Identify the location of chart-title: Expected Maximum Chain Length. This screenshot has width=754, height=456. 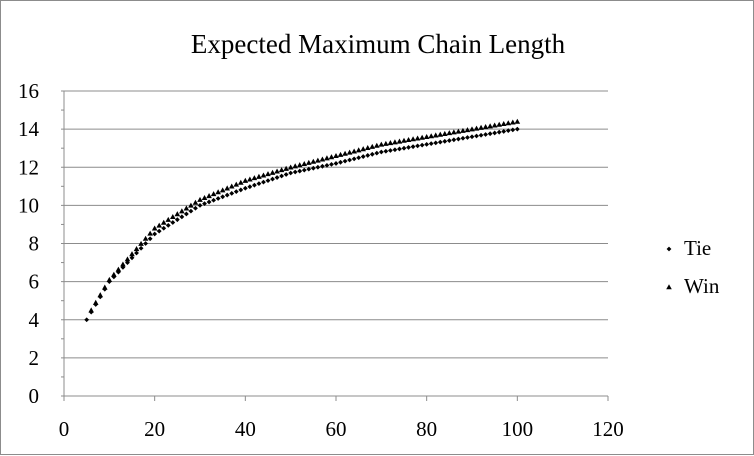
(378, 44).